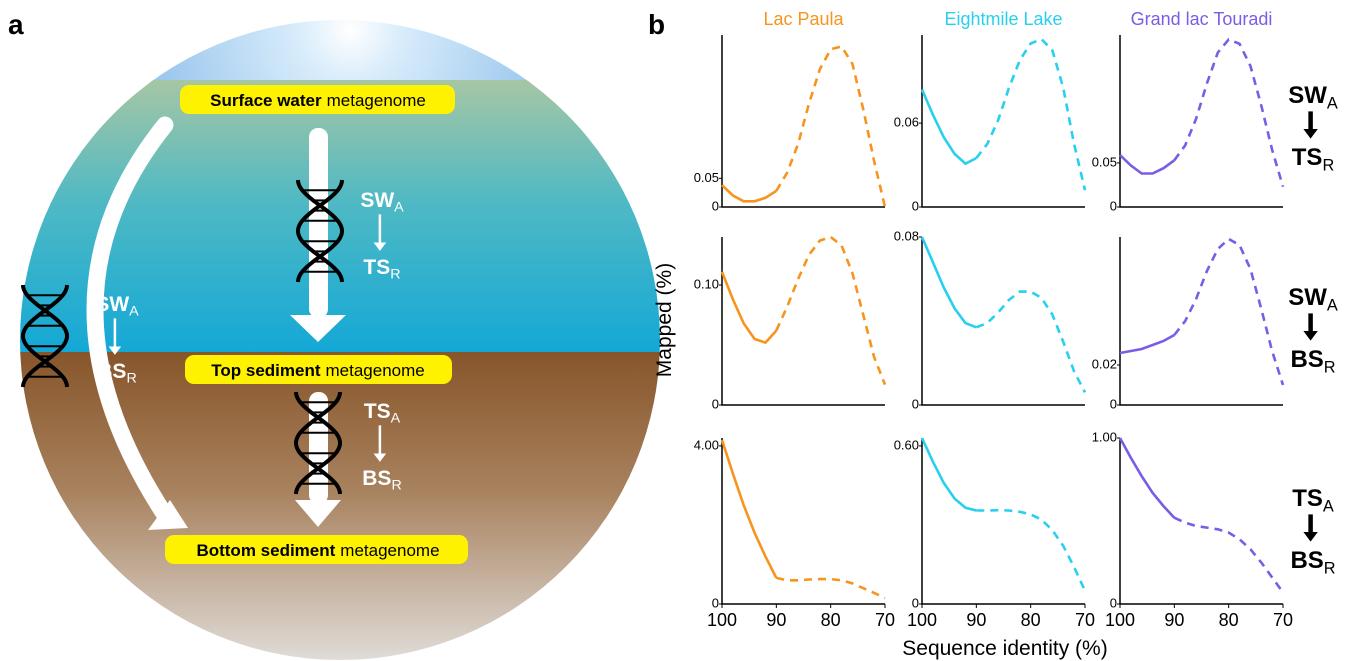 This screenshot has width=1358, height=661. What do you see at coordinates (1104, 363) in the screenshot?
I see `y-tick-label: 0.02` at bounding box center [1104, 363].